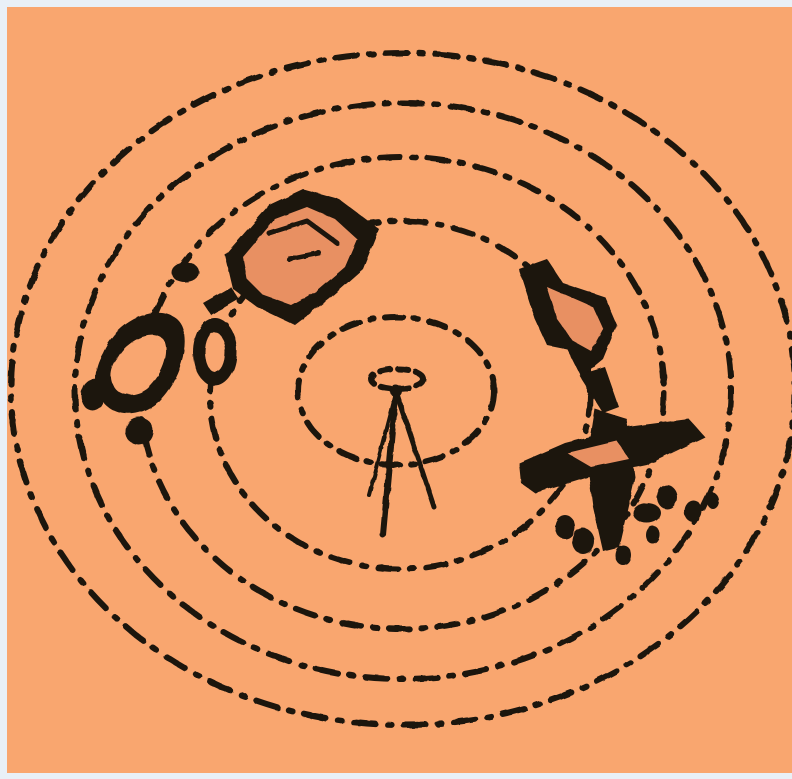  What do you see at coordinates (619, 412) in the screenshot?
I see `airplane-icon` at bounding box center [619, 412].